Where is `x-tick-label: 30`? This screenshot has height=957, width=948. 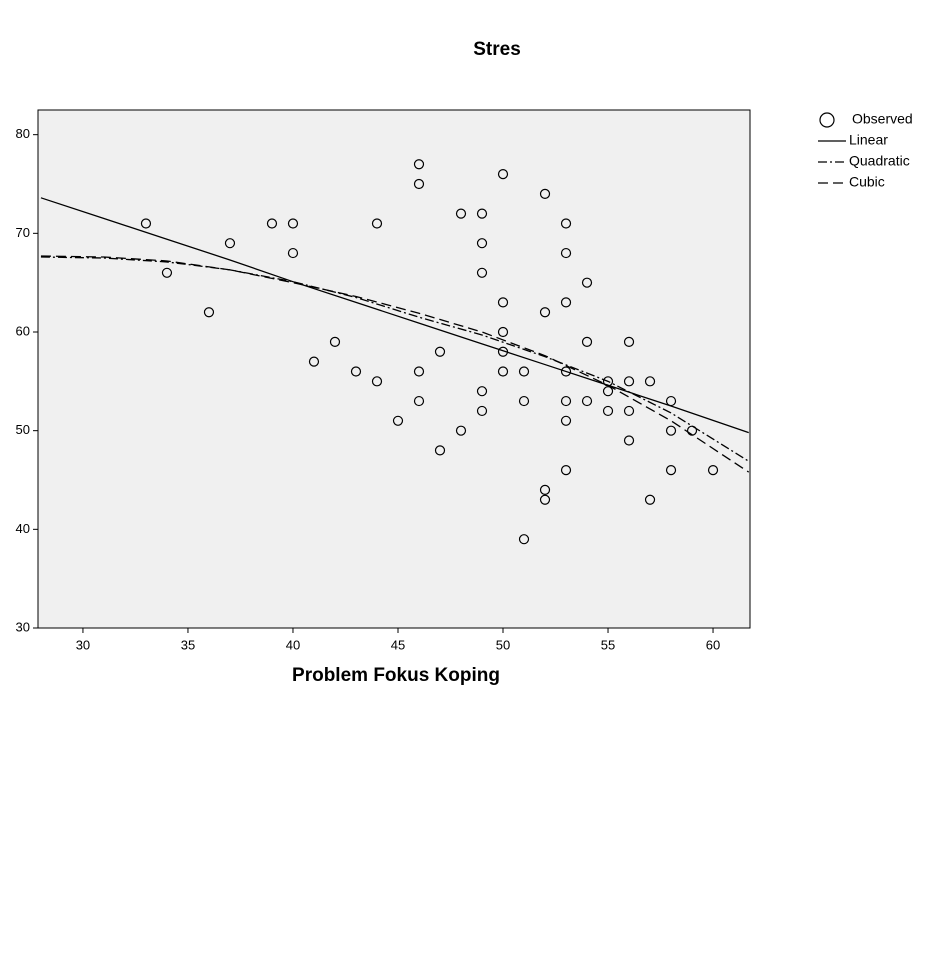
x-tick-label: 30 is located at coordinates (83, 644).